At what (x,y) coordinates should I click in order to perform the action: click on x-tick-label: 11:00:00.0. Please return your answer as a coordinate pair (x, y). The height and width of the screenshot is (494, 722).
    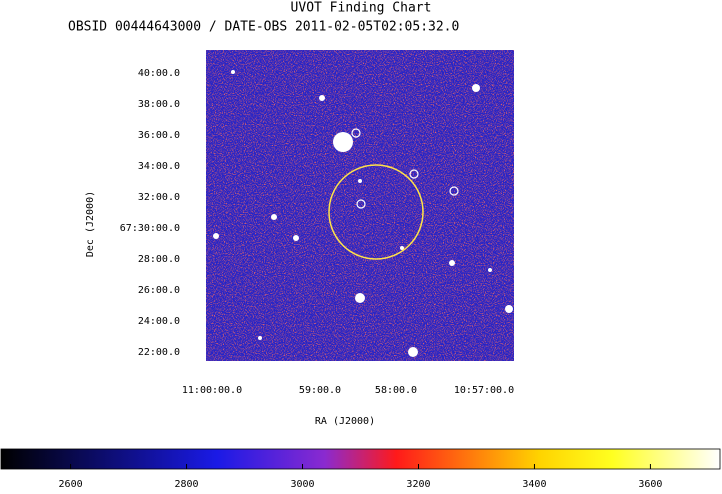
    Looking at the image, I should click on (212, 390).